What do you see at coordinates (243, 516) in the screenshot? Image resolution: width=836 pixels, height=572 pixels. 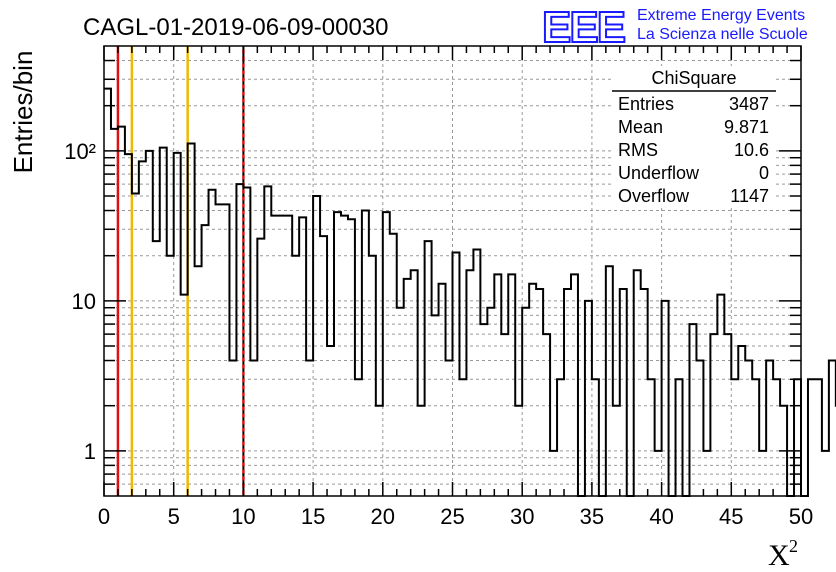 I see `x-tick-label: 10` at bounding box center [243, 516].